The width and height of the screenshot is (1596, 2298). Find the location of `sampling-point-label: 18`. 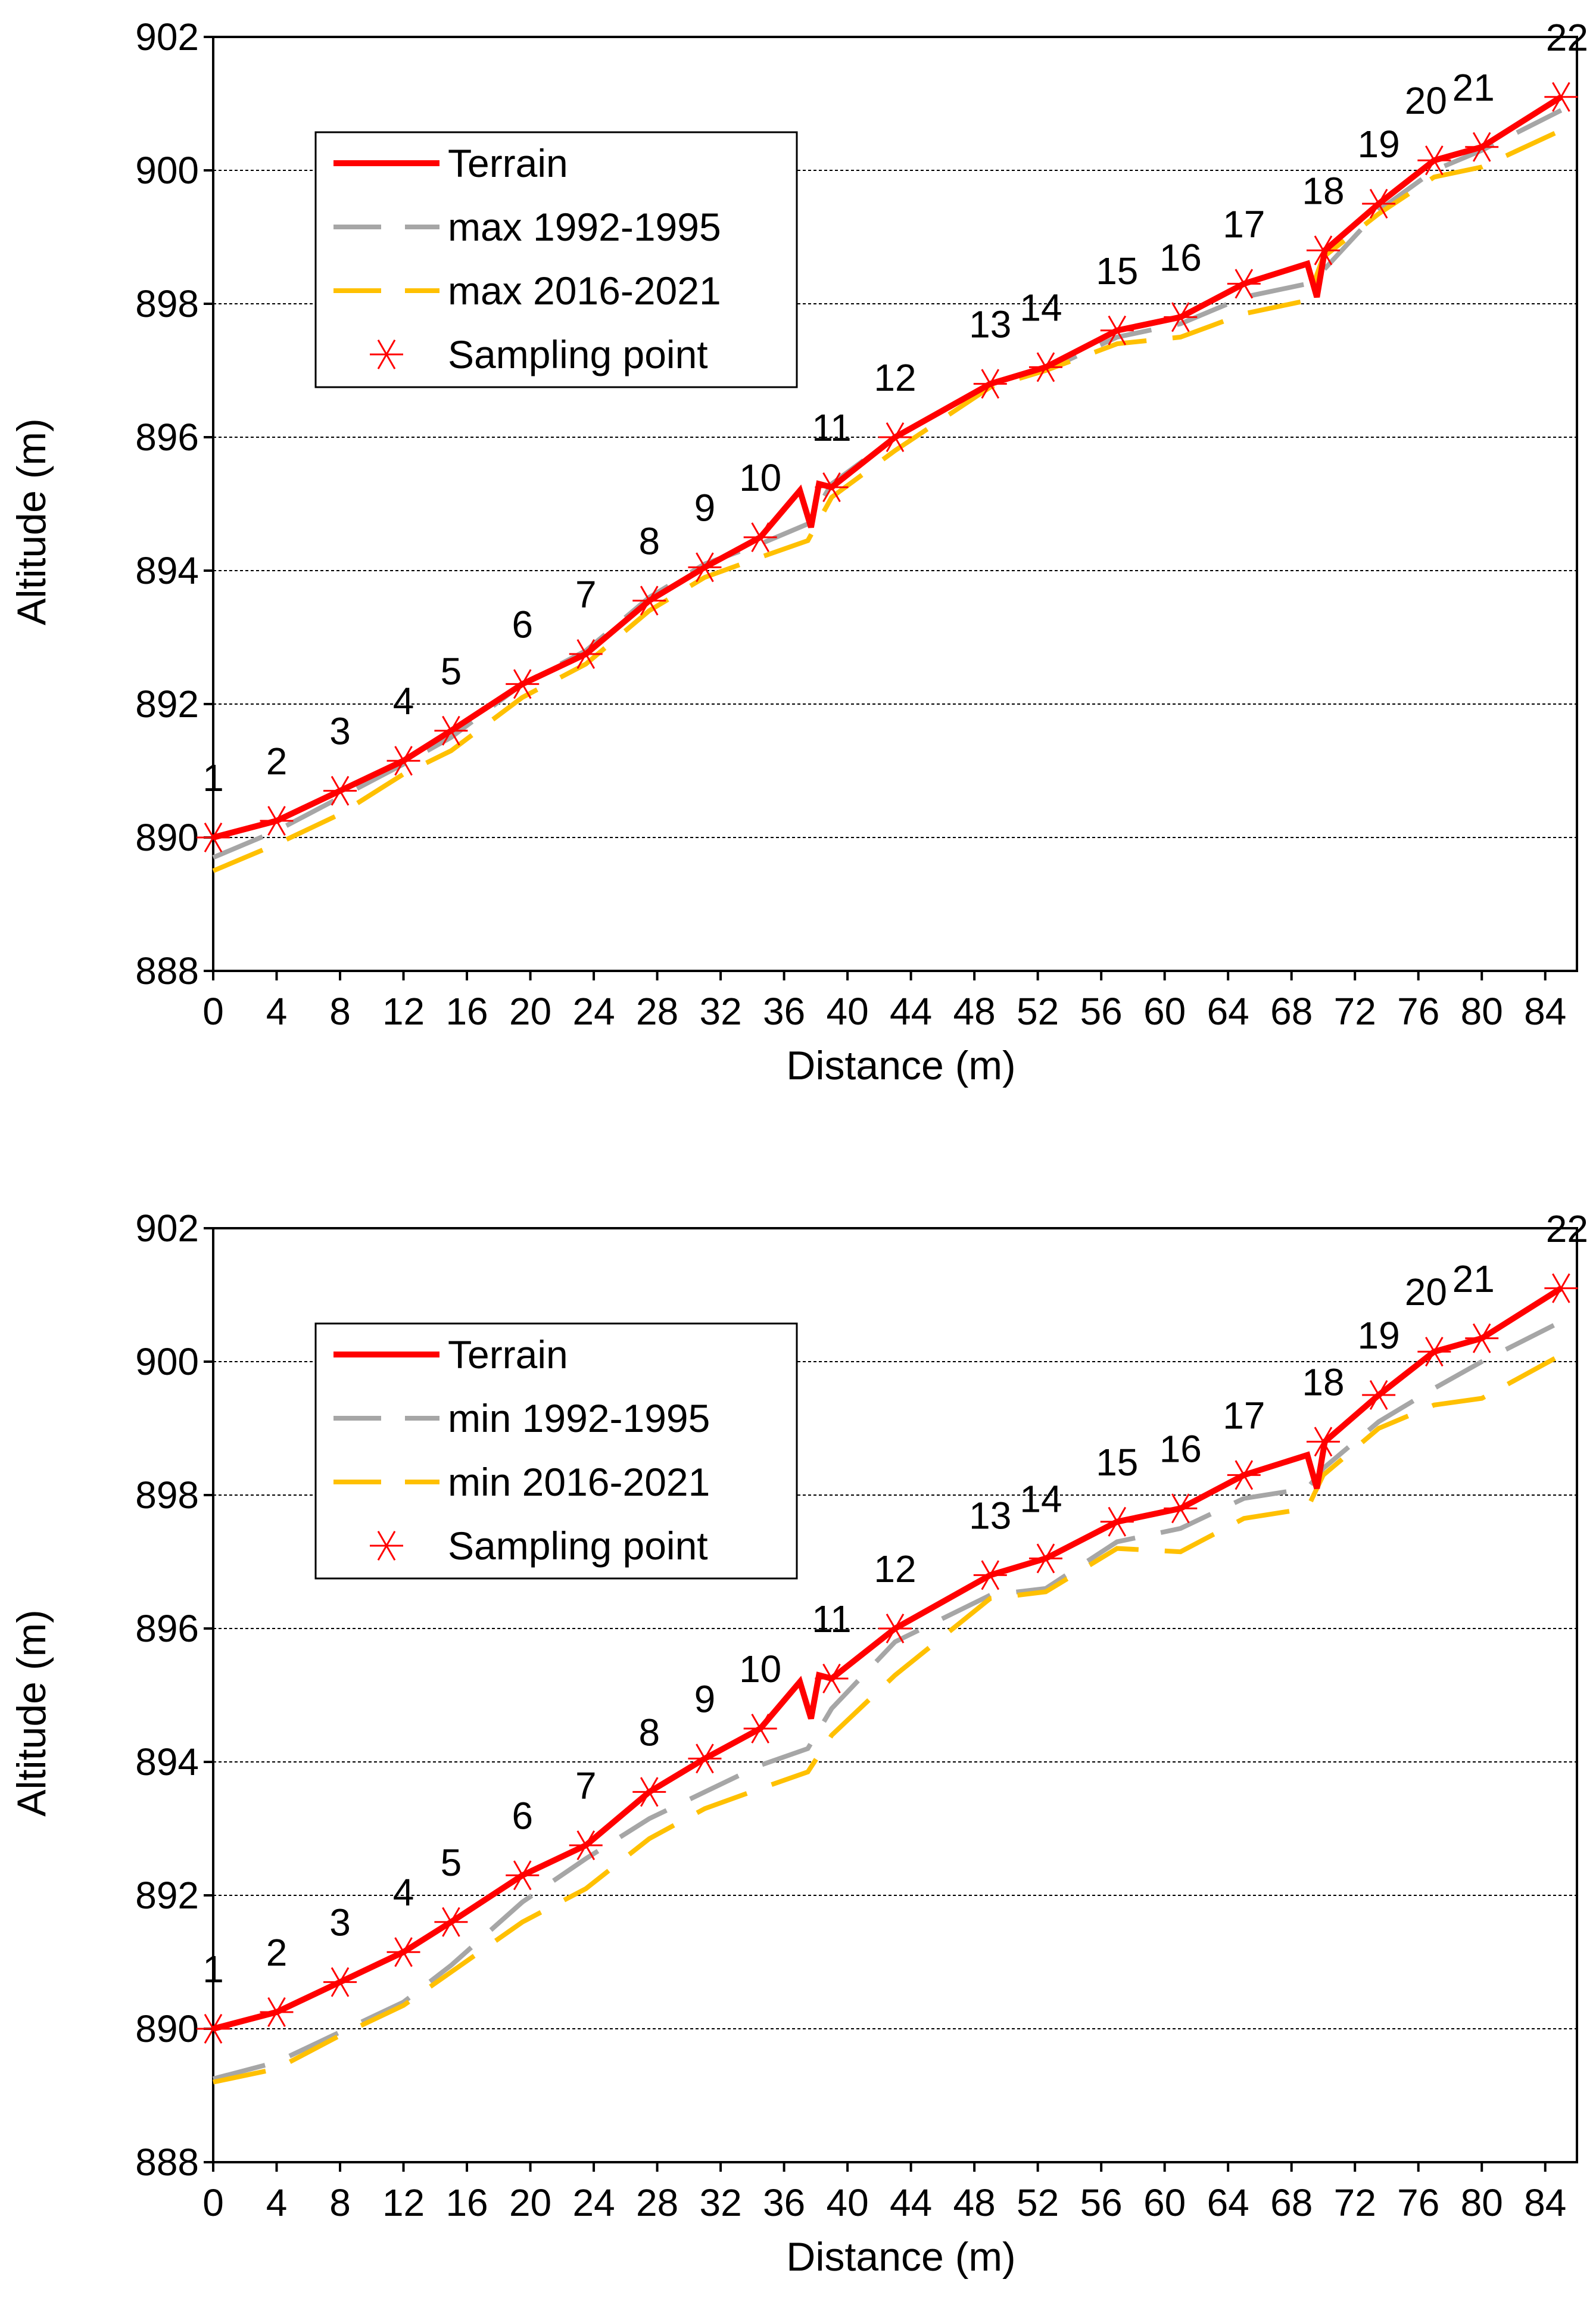

sampling-point-label: 18 is located at coordinates (1323, 190).